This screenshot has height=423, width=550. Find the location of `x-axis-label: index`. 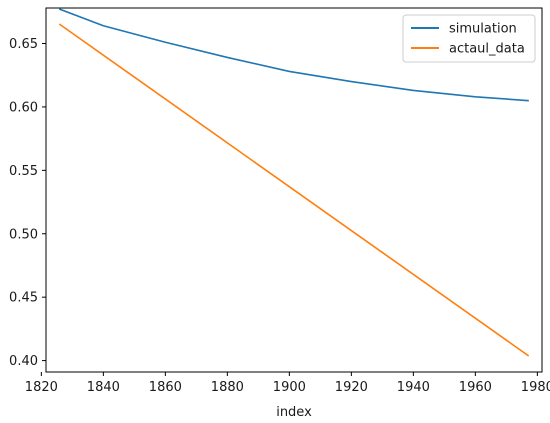

x-axis-label: index is located at coordinates (294, 412).